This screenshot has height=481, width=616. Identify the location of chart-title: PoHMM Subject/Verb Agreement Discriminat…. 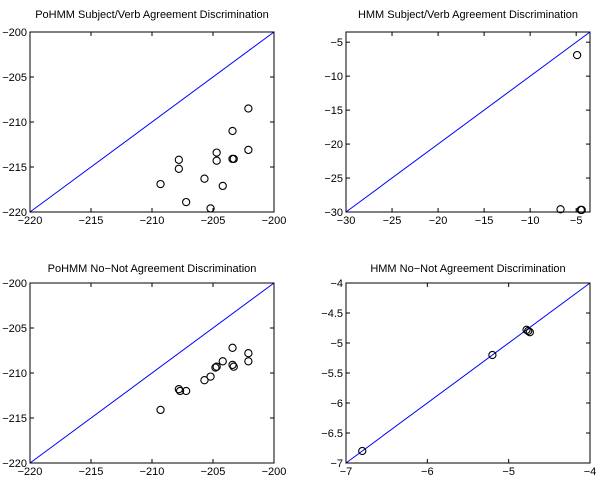
(152, 15).